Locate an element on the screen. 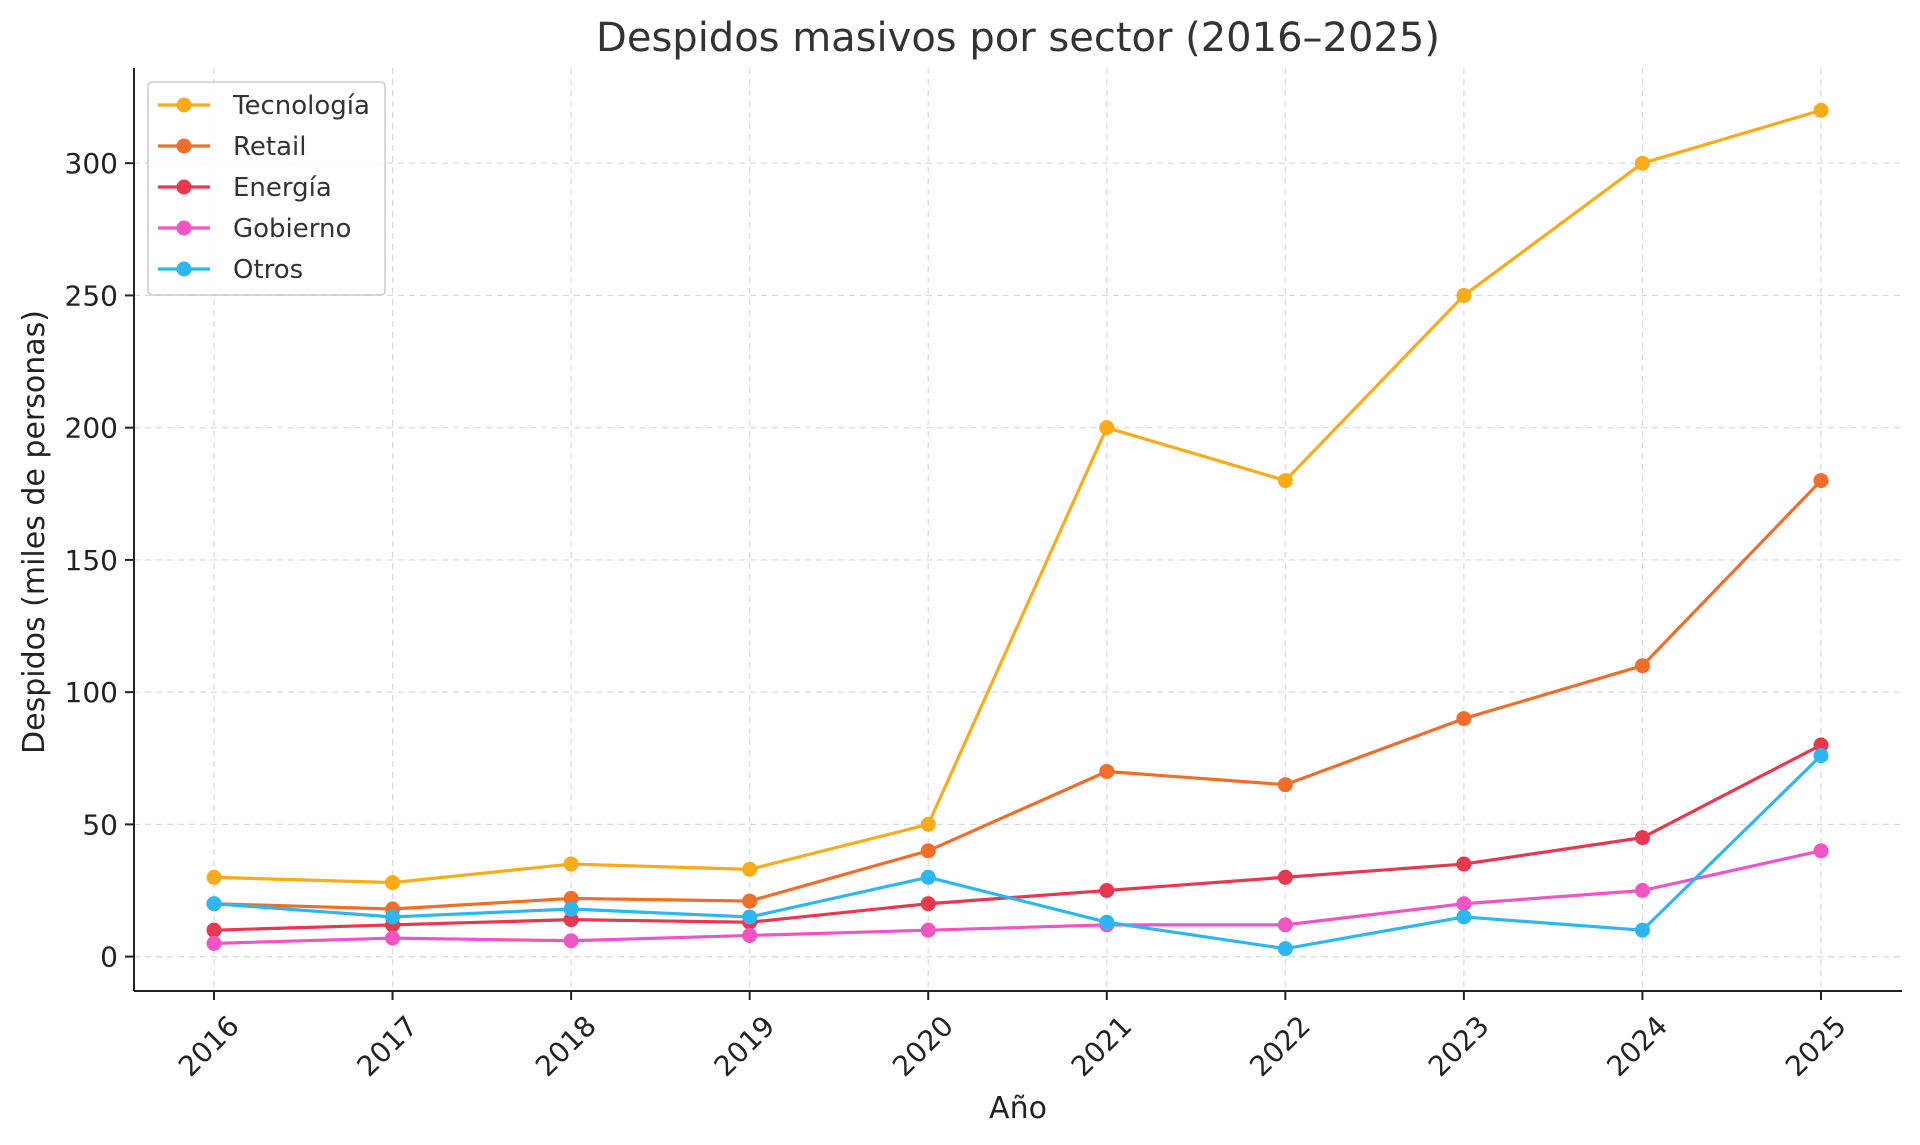 The height and width of the screenshot is (1145, 1920). legend-item-retail: Retail is located at coordinates (232, 147).